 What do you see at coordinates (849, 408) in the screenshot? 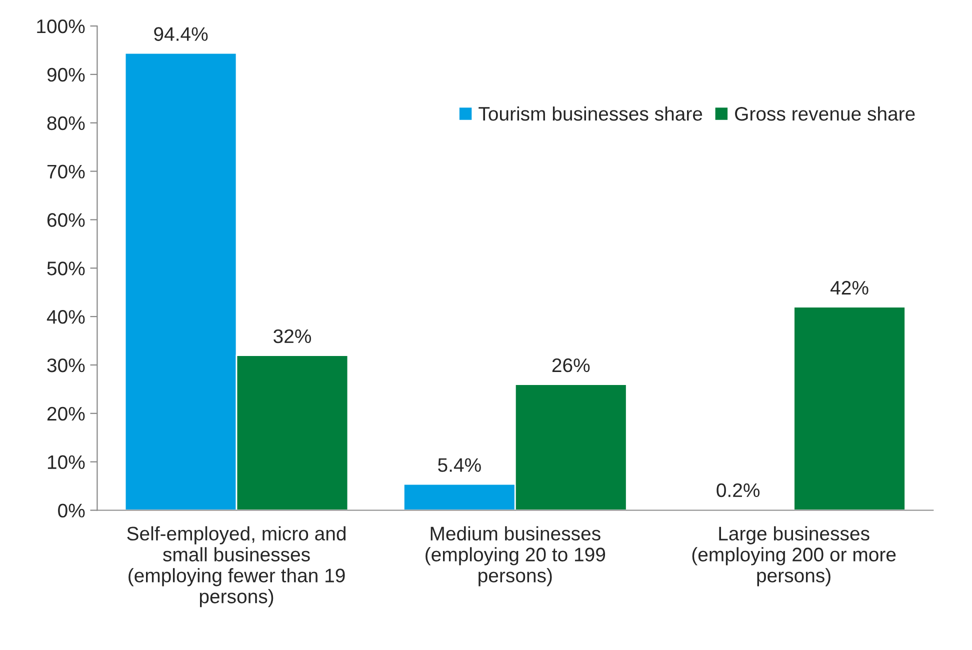
I see `bar` at bounding box center [849, 408].